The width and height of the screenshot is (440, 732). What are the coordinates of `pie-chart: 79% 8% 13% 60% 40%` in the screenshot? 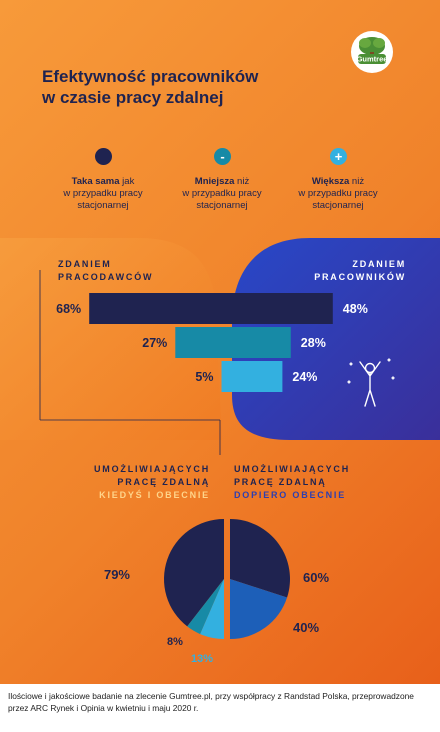 It's located at (216, 592).